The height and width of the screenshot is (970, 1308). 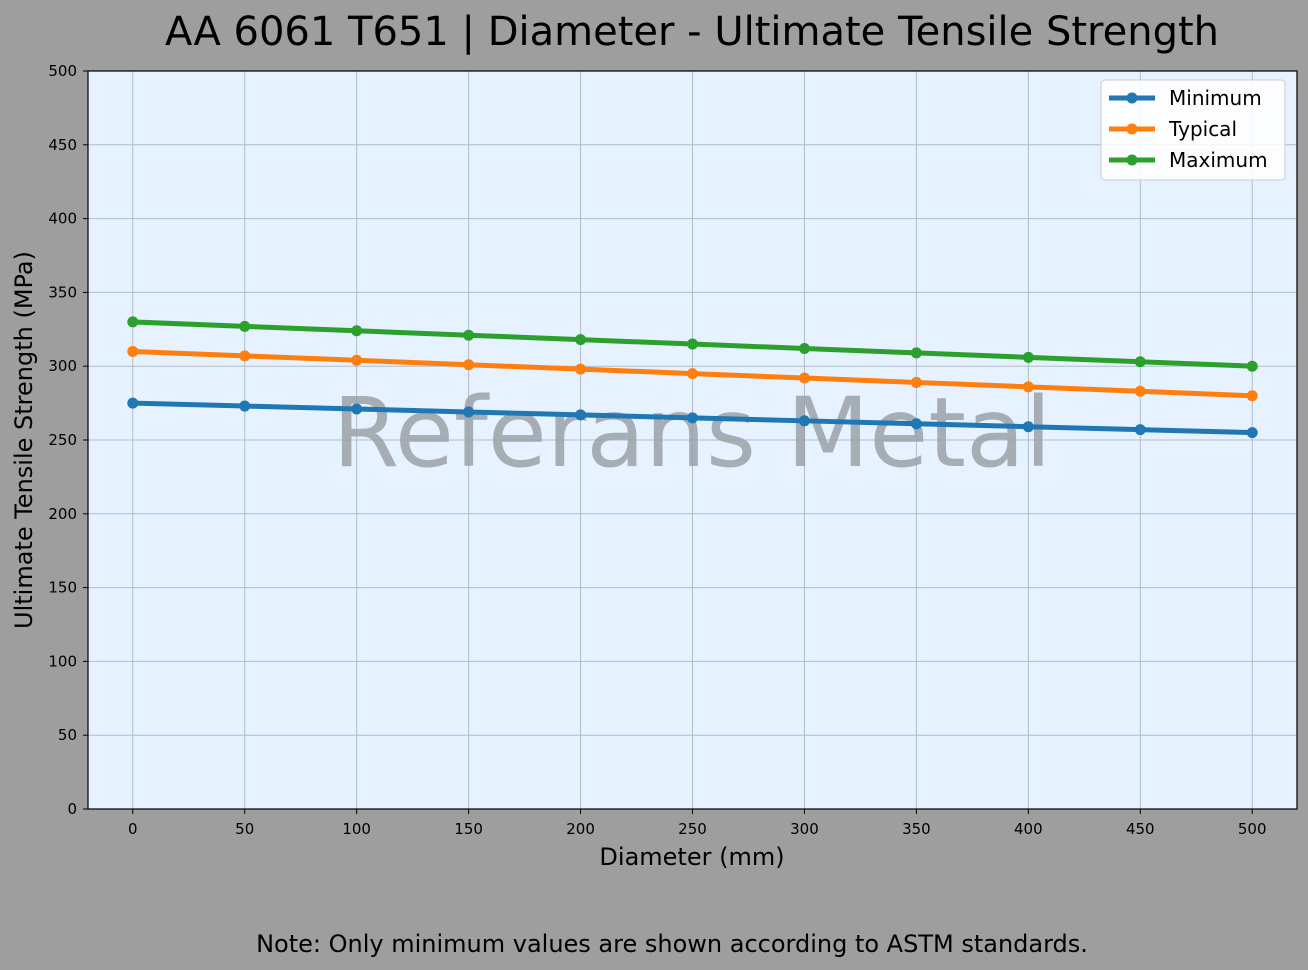 I want to click on legend-box, so click(x=1193, y=130).